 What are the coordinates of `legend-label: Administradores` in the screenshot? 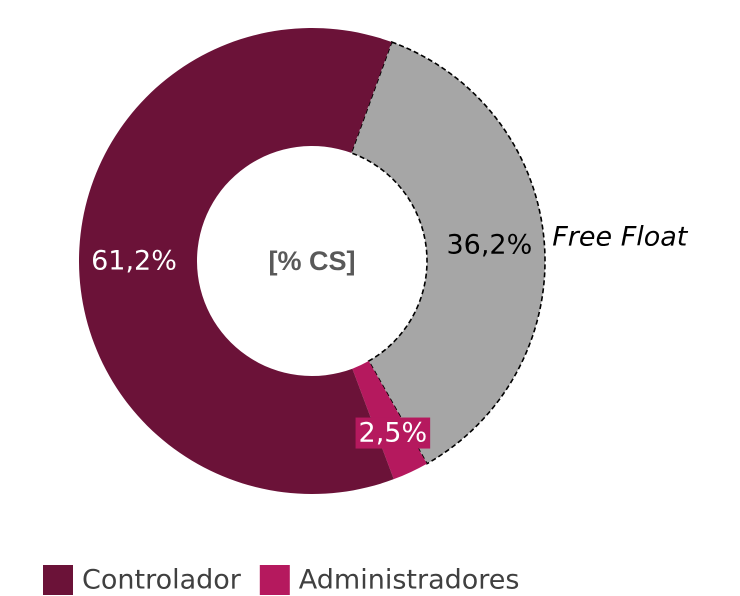 It's located at (409, 580).